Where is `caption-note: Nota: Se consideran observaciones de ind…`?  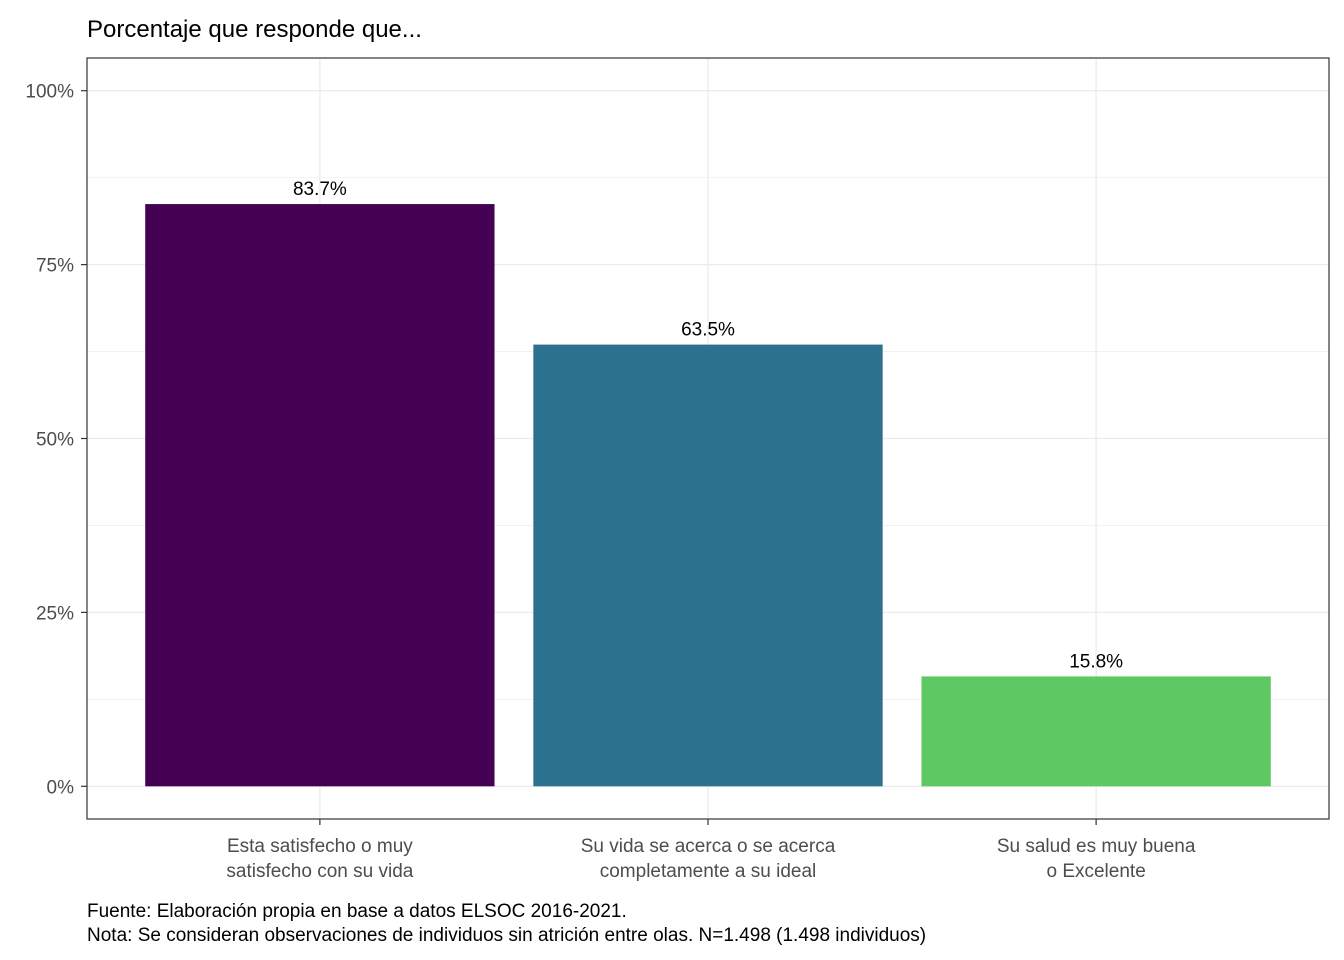
caption-note: Nota: Se consideran observaciones de ind… is located at coordinates (506, 935).